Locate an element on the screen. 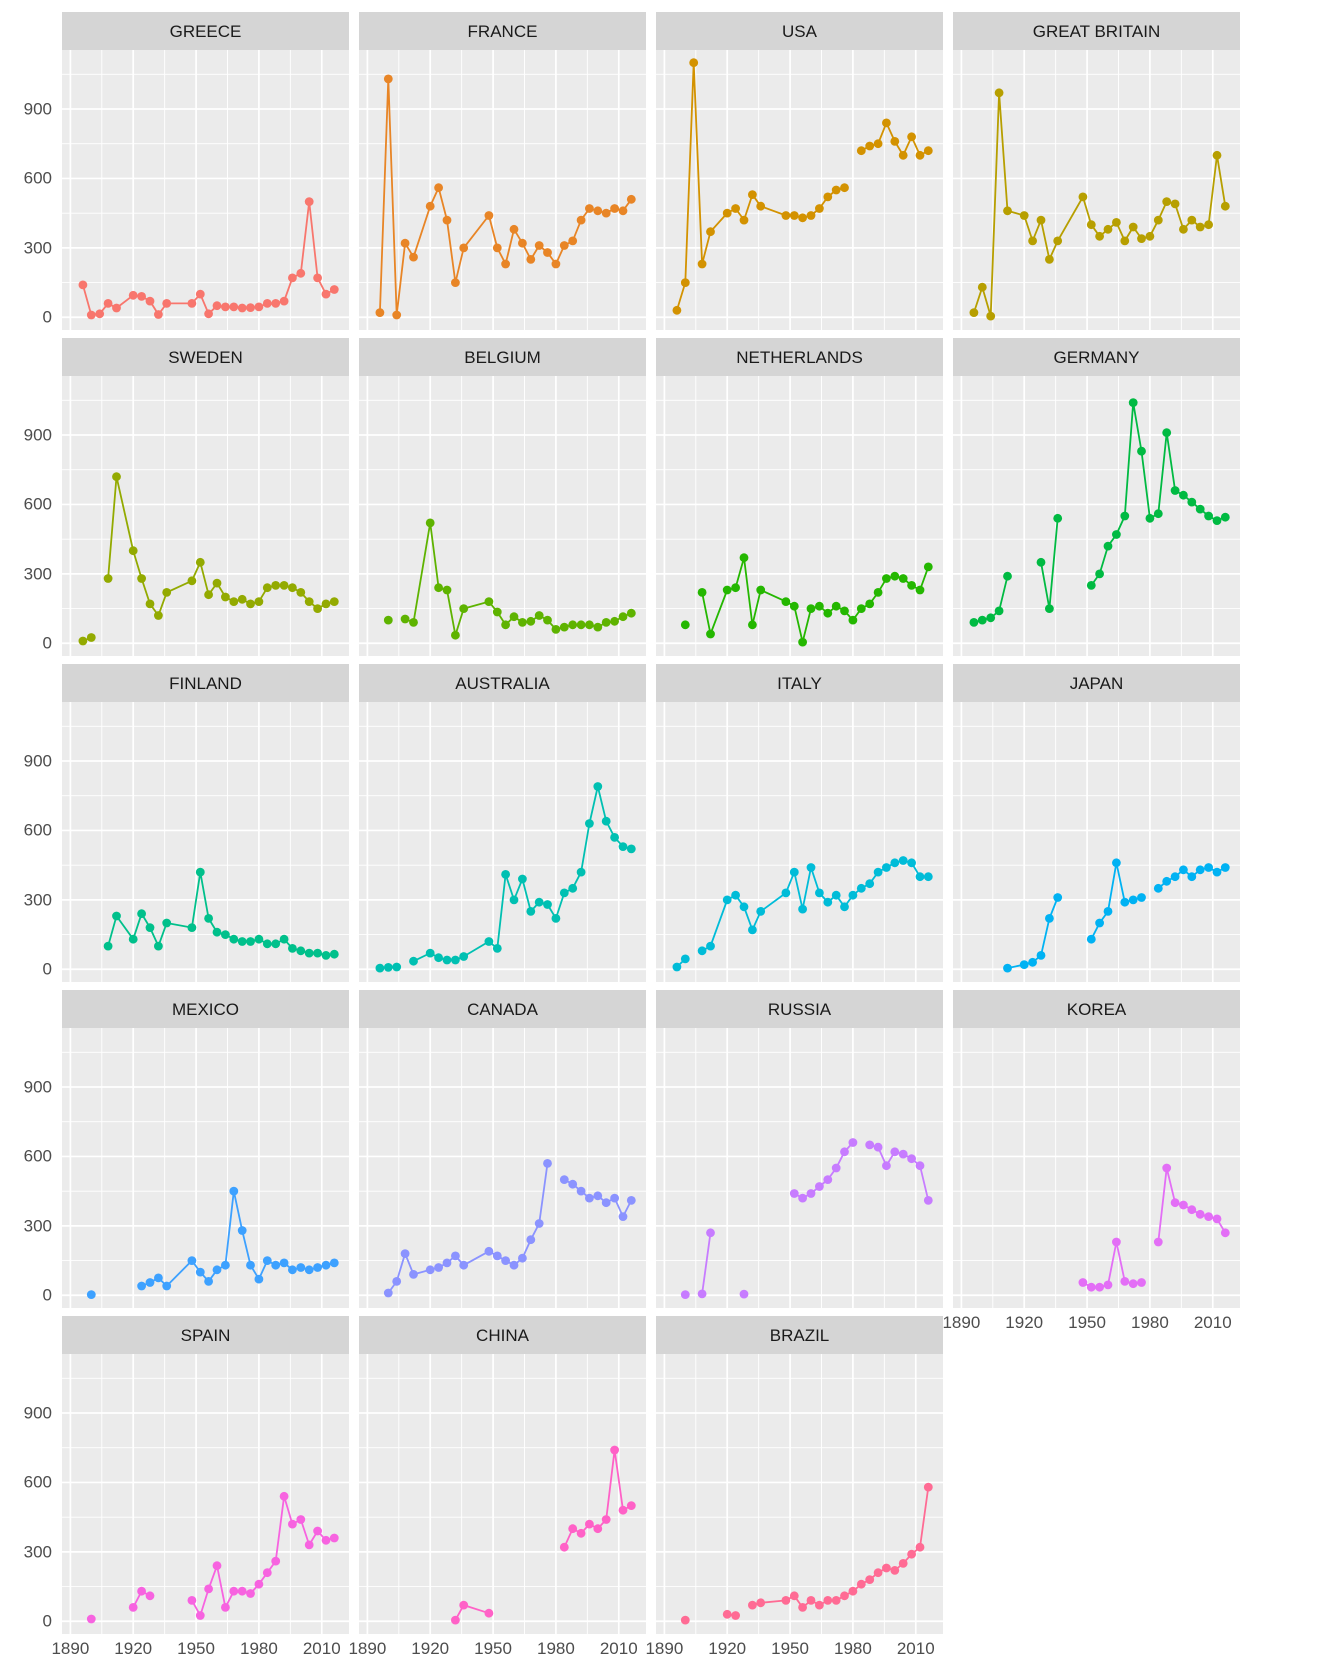 Image resolution: width=1344 pixels, height=1680 pixels. series-spain is located at coordinates (212, 1557).